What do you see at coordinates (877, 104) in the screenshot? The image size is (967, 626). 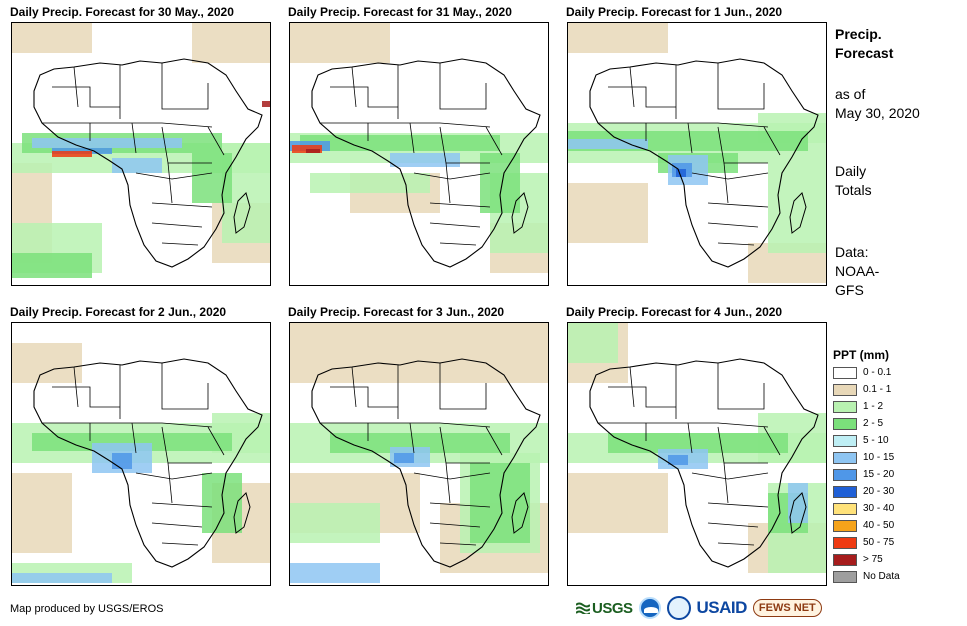 I see `sidebar-as-of: as of May 30, 2020` at bounding box center [877, 104].